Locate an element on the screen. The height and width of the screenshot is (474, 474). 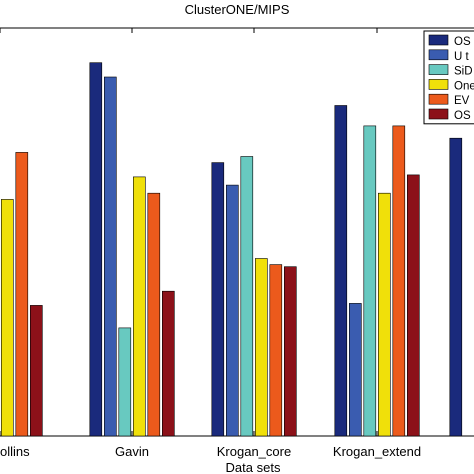
legend-box is located at coordinates (448, 77).